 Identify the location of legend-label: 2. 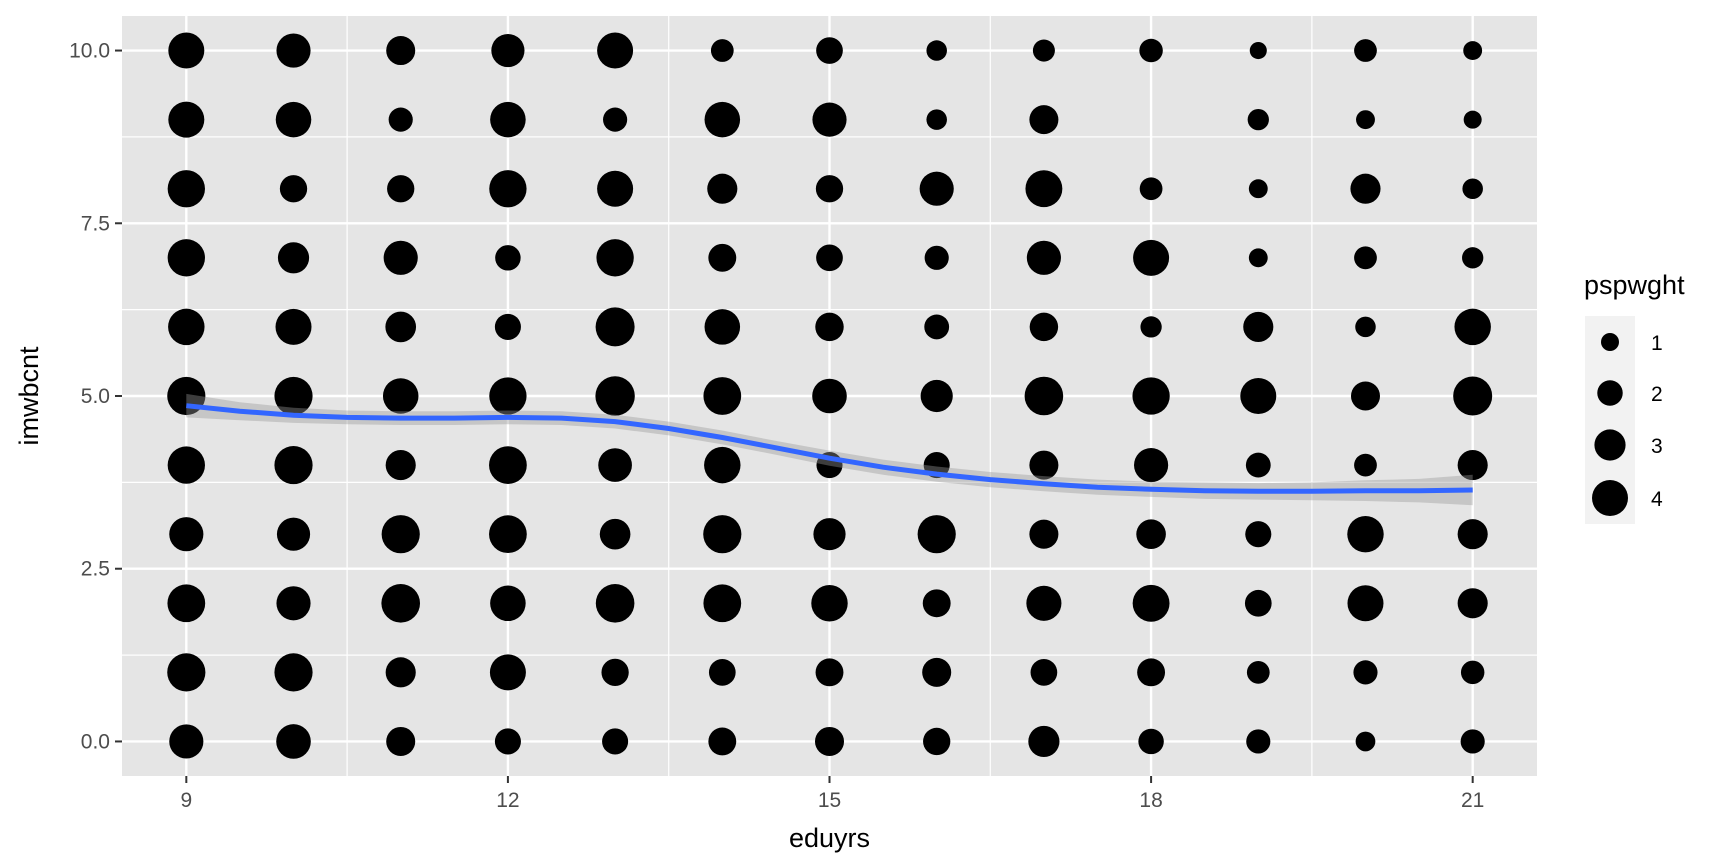
(1657, 394).